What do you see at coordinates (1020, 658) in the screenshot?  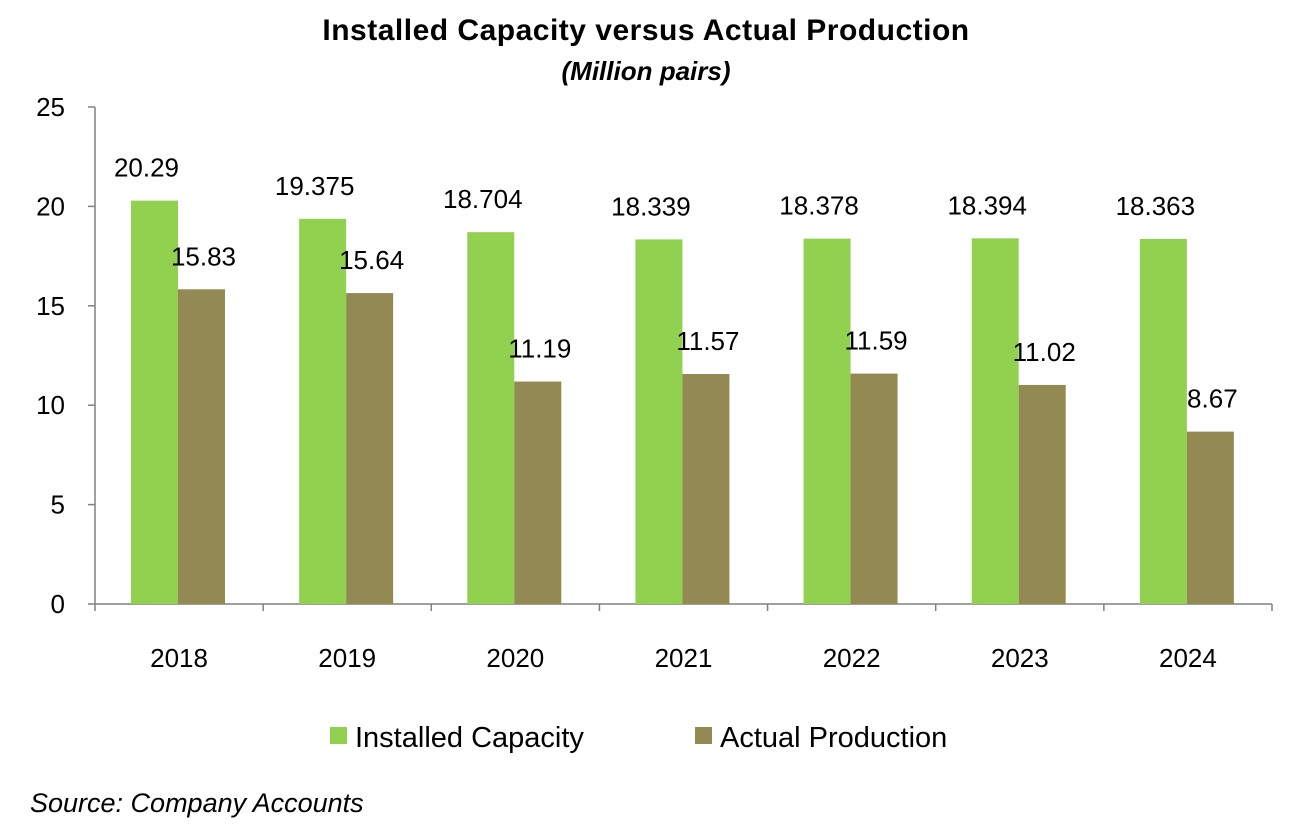 I see `x-tick-label: 2023` at bounding box center [1020, 658].